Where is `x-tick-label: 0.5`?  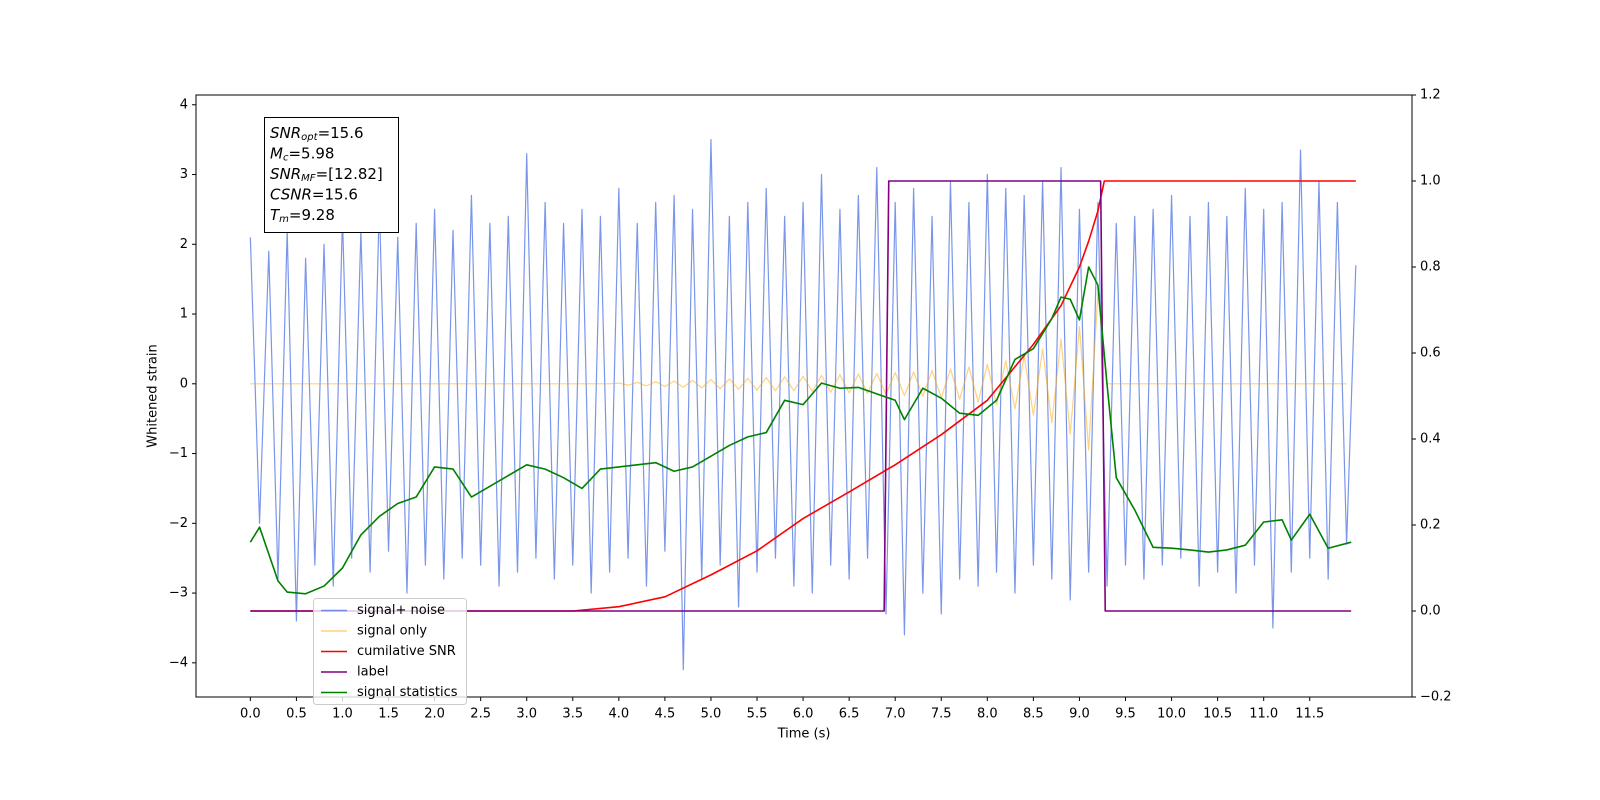 x-tick-label: 0.5 is located at coordinates (296, 714).